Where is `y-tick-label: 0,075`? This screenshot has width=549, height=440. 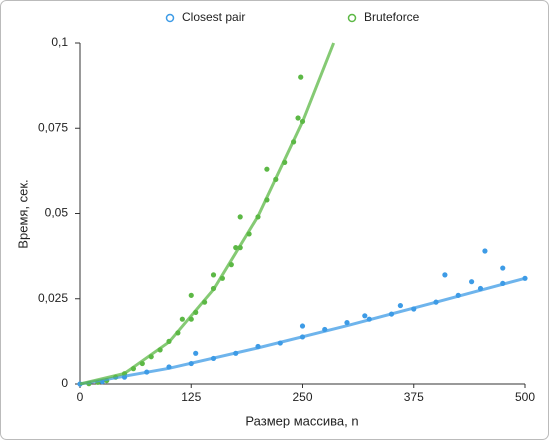 y-tick-label: 0,075 is located at coordinates (53, 127).